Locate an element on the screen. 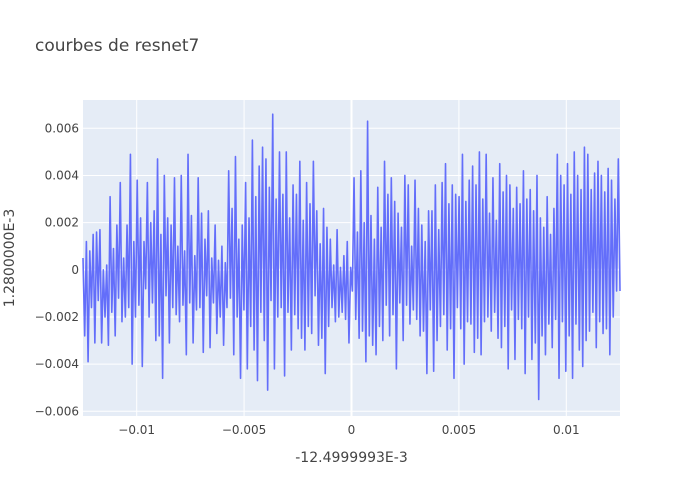  y-axis-label: 1.2800000E-3 is located at coordinates (10, 258).